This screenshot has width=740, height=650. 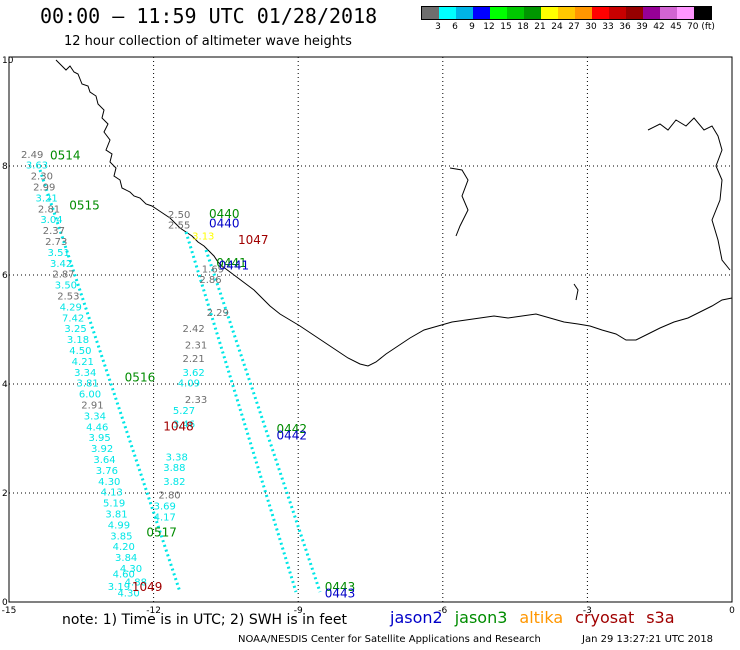 What do you see at coordinates (61, 264) in the screenshot?
I see `wave-height-label: 3.42` at bounding box center [61, 264].